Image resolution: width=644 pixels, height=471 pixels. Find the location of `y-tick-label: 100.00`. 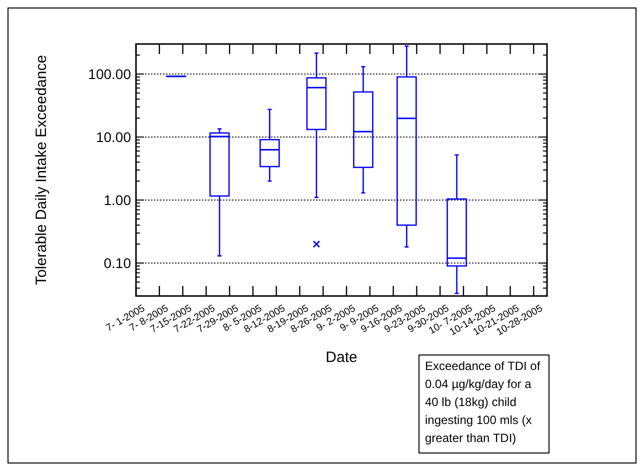

y-tick-label: 100.00 is located at coordinates (110, 74).